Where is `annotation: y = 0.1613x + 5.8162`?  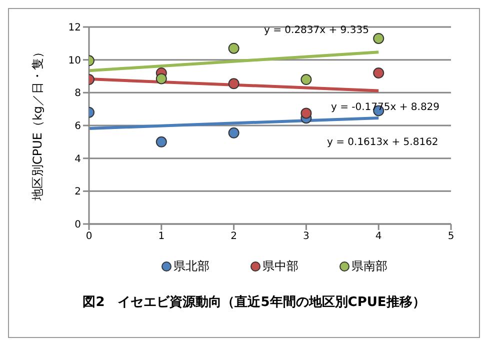
annotation: y = 0.1613x + 5.8162 is located at coordinates (382, 142).